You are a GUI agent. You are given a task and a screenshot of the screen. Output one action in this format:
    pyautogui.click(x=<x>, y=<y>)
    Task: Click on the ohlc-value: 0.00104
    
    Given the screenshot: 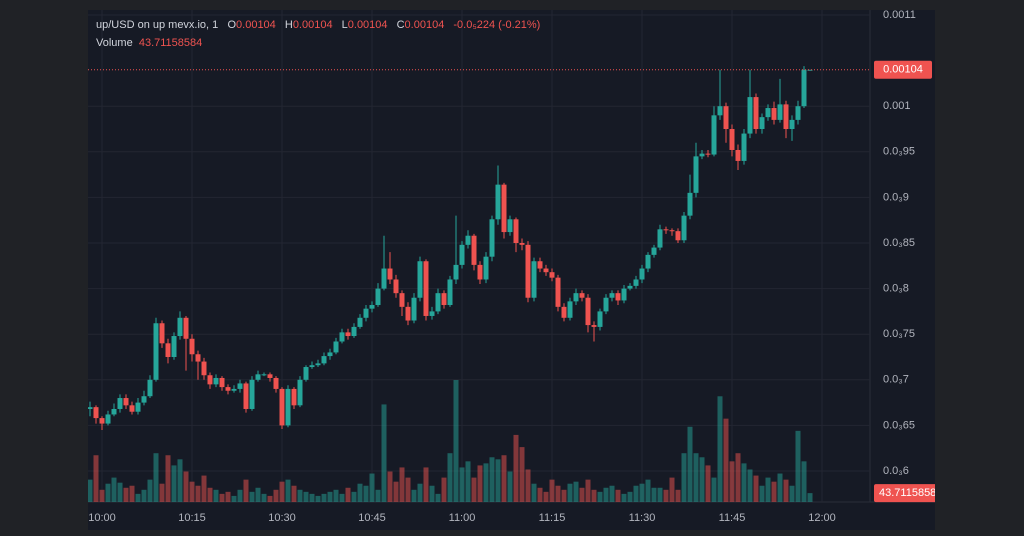 What is the action you would take?
    pyautogui.click(x=367, y=25)
    